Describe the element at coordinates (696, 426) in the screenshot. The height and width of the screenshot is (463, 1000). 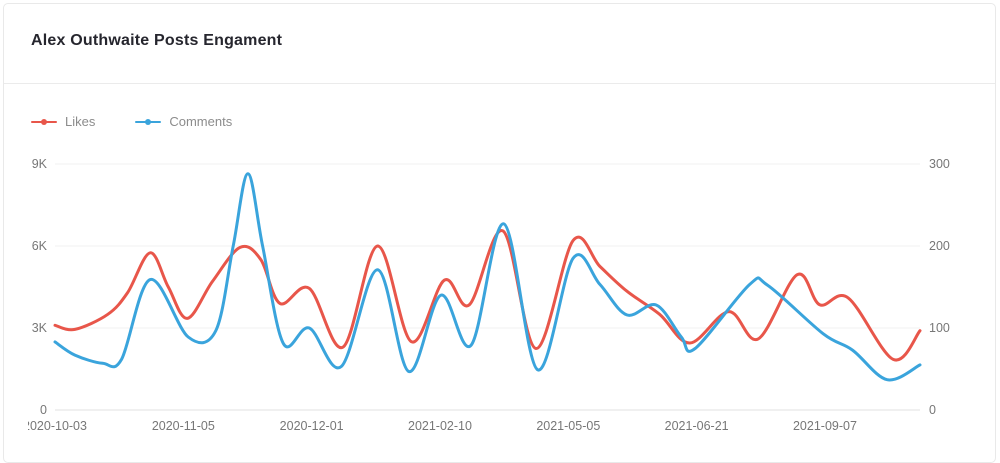
I see `x-axis-tick: 2021-06-21` at that location.